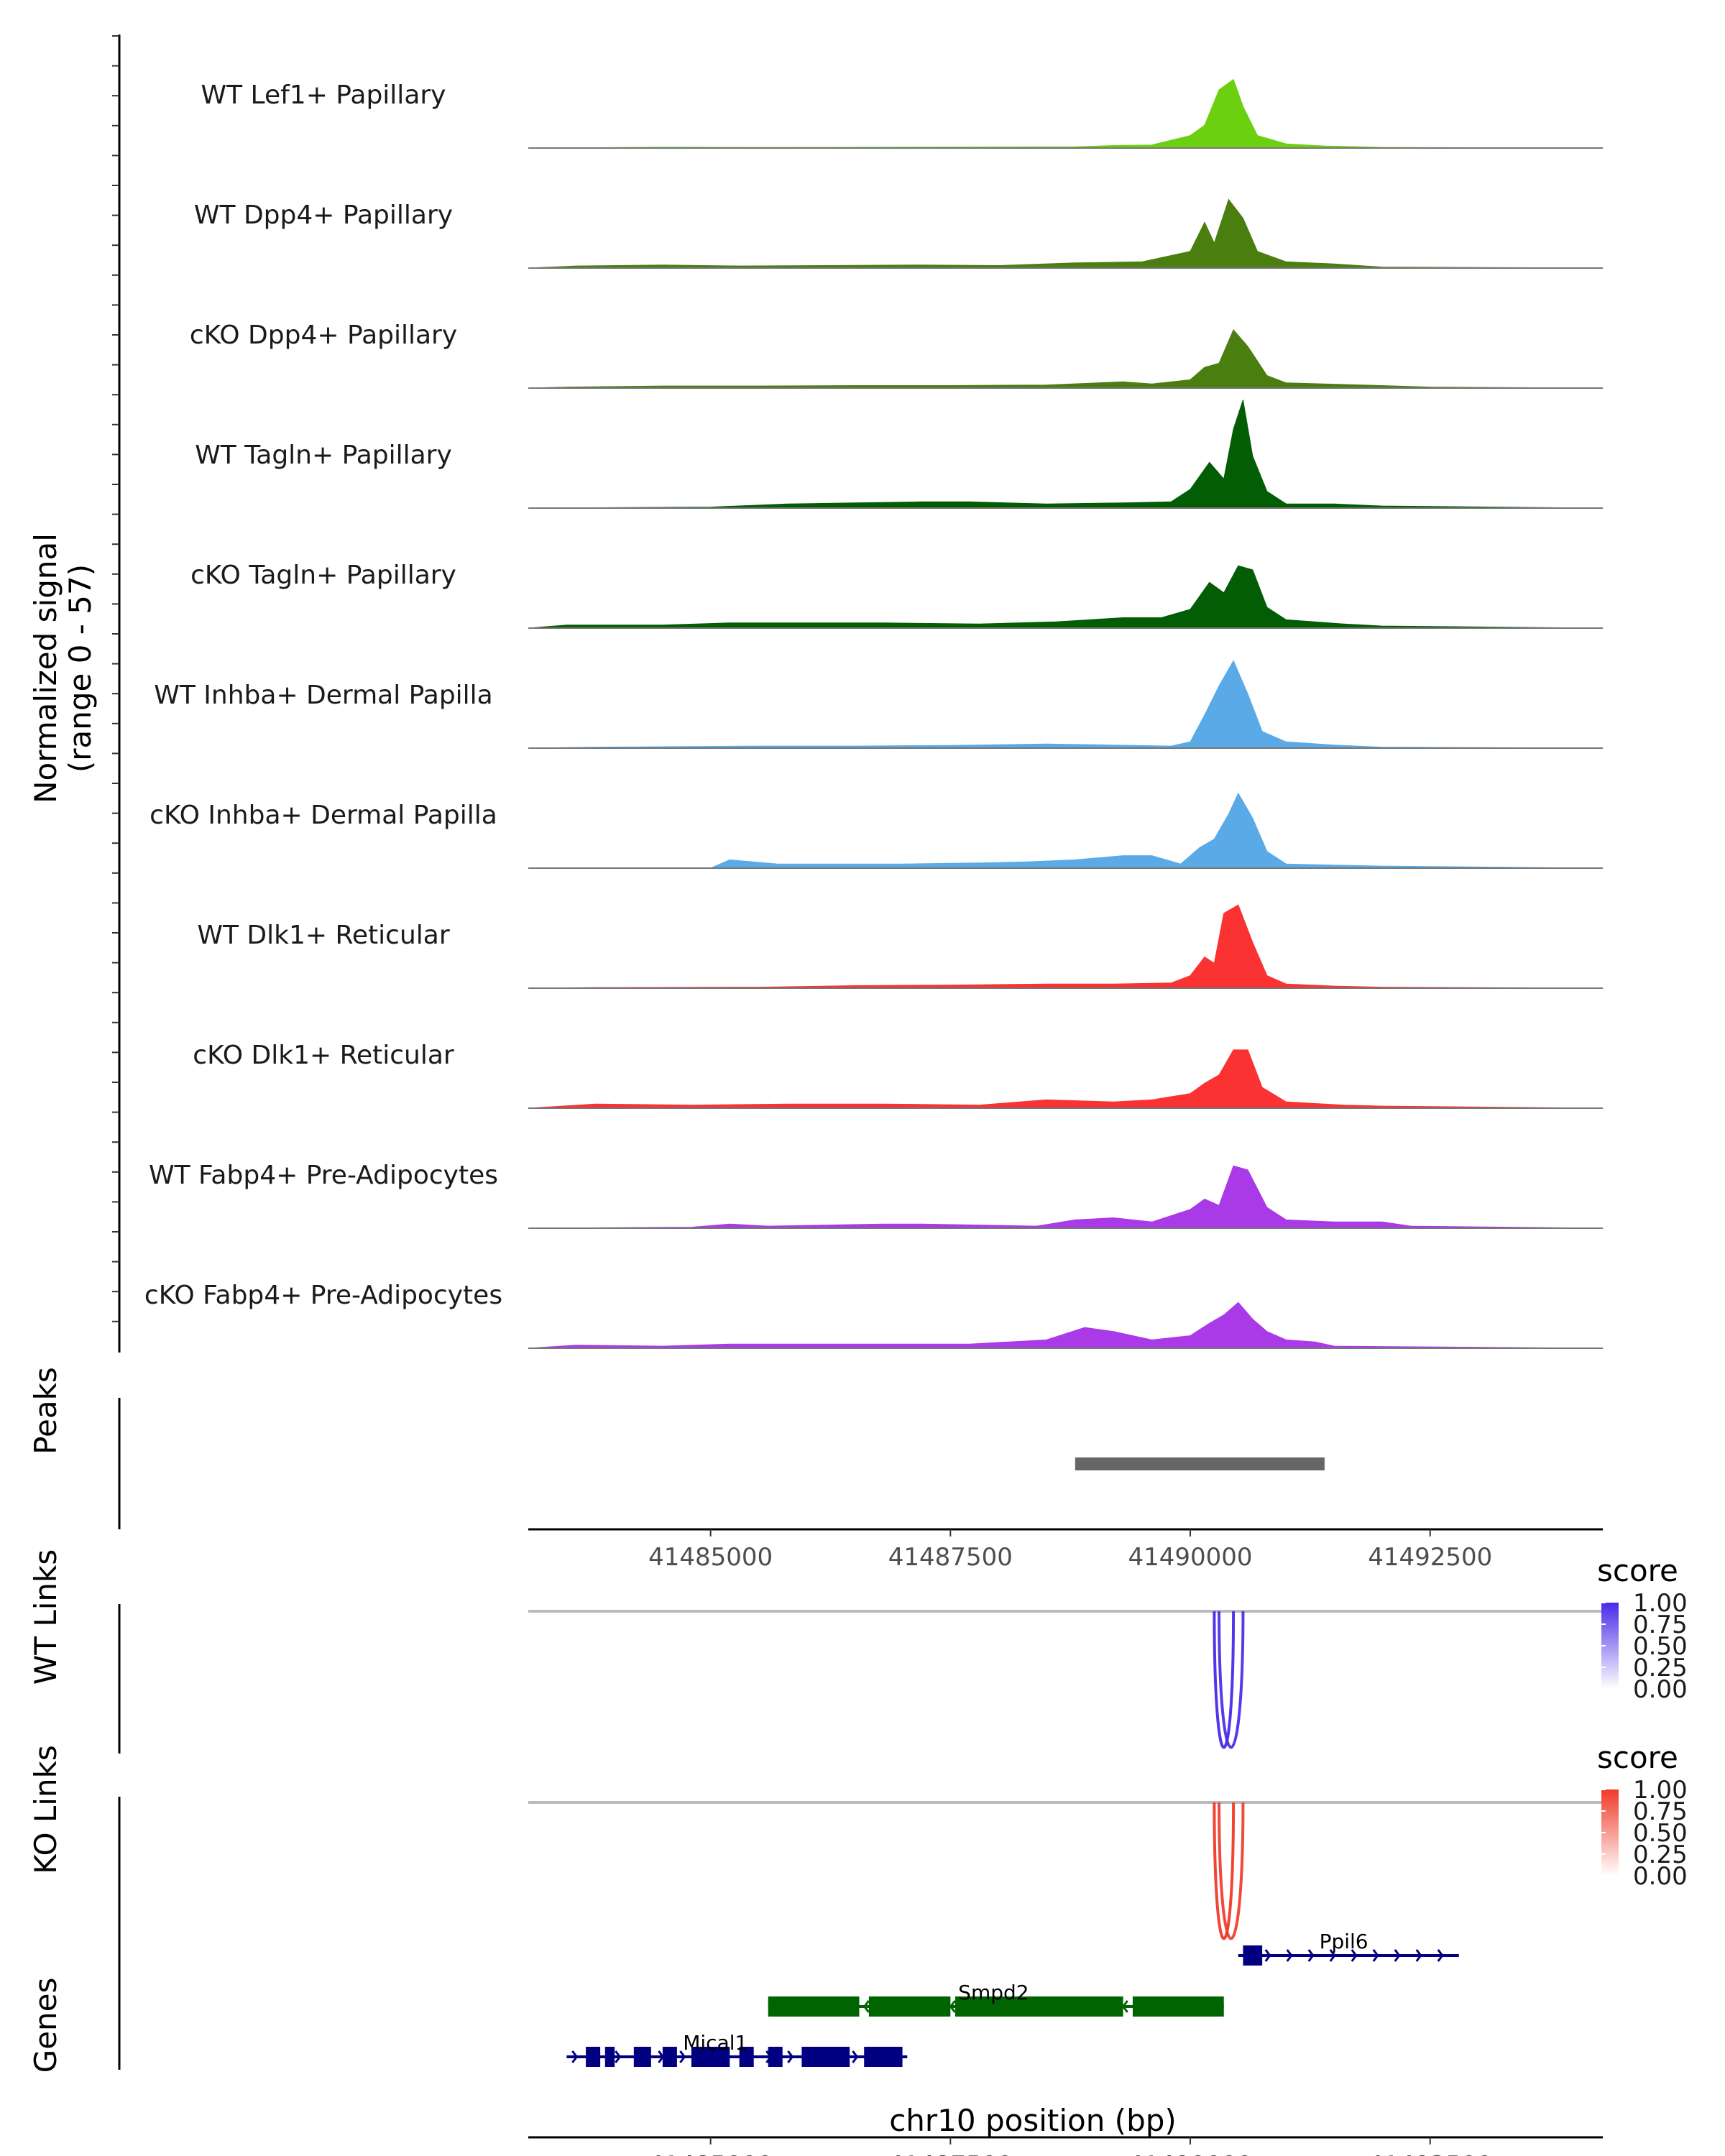 The width and height of the screenshot is (1725, 2156). Describe the element at coordinates (1033, 2120) in the screenshot. I see `x-axis-label: chr10 position (bp)` at that location.